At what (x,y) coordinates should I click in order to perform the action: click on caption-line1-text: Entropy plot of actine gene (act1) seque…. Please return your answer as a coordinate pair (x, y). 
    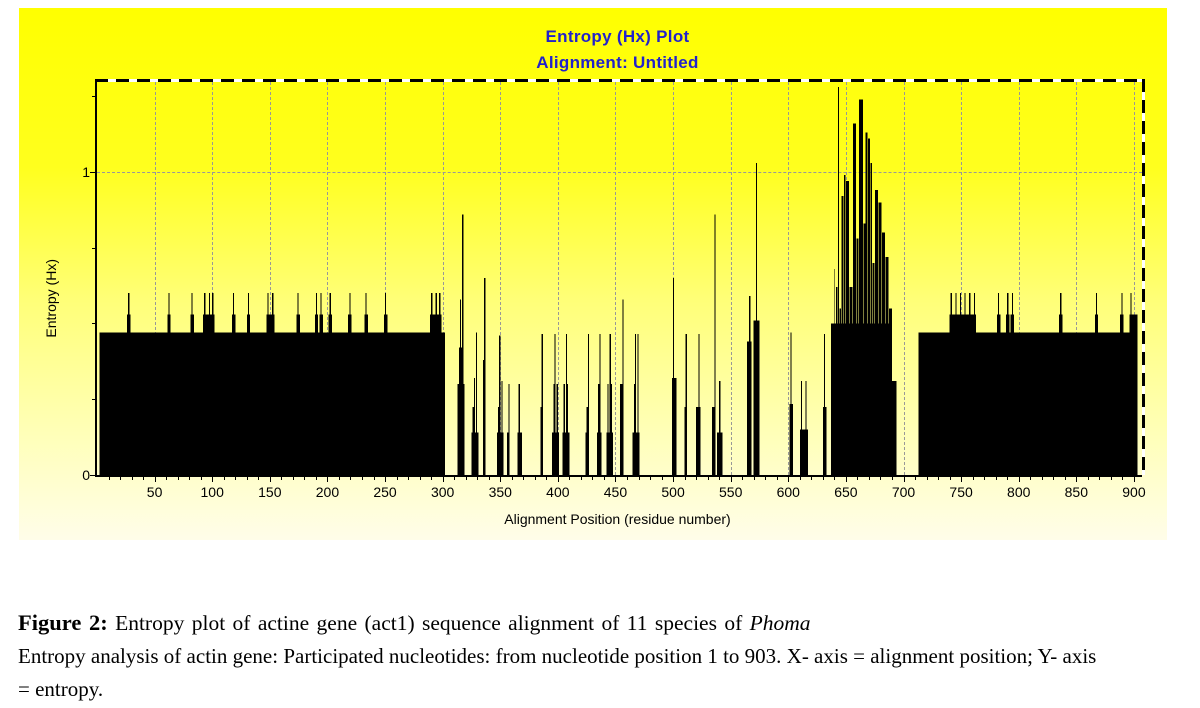
    Looking at the image, I should click on (428, 623).